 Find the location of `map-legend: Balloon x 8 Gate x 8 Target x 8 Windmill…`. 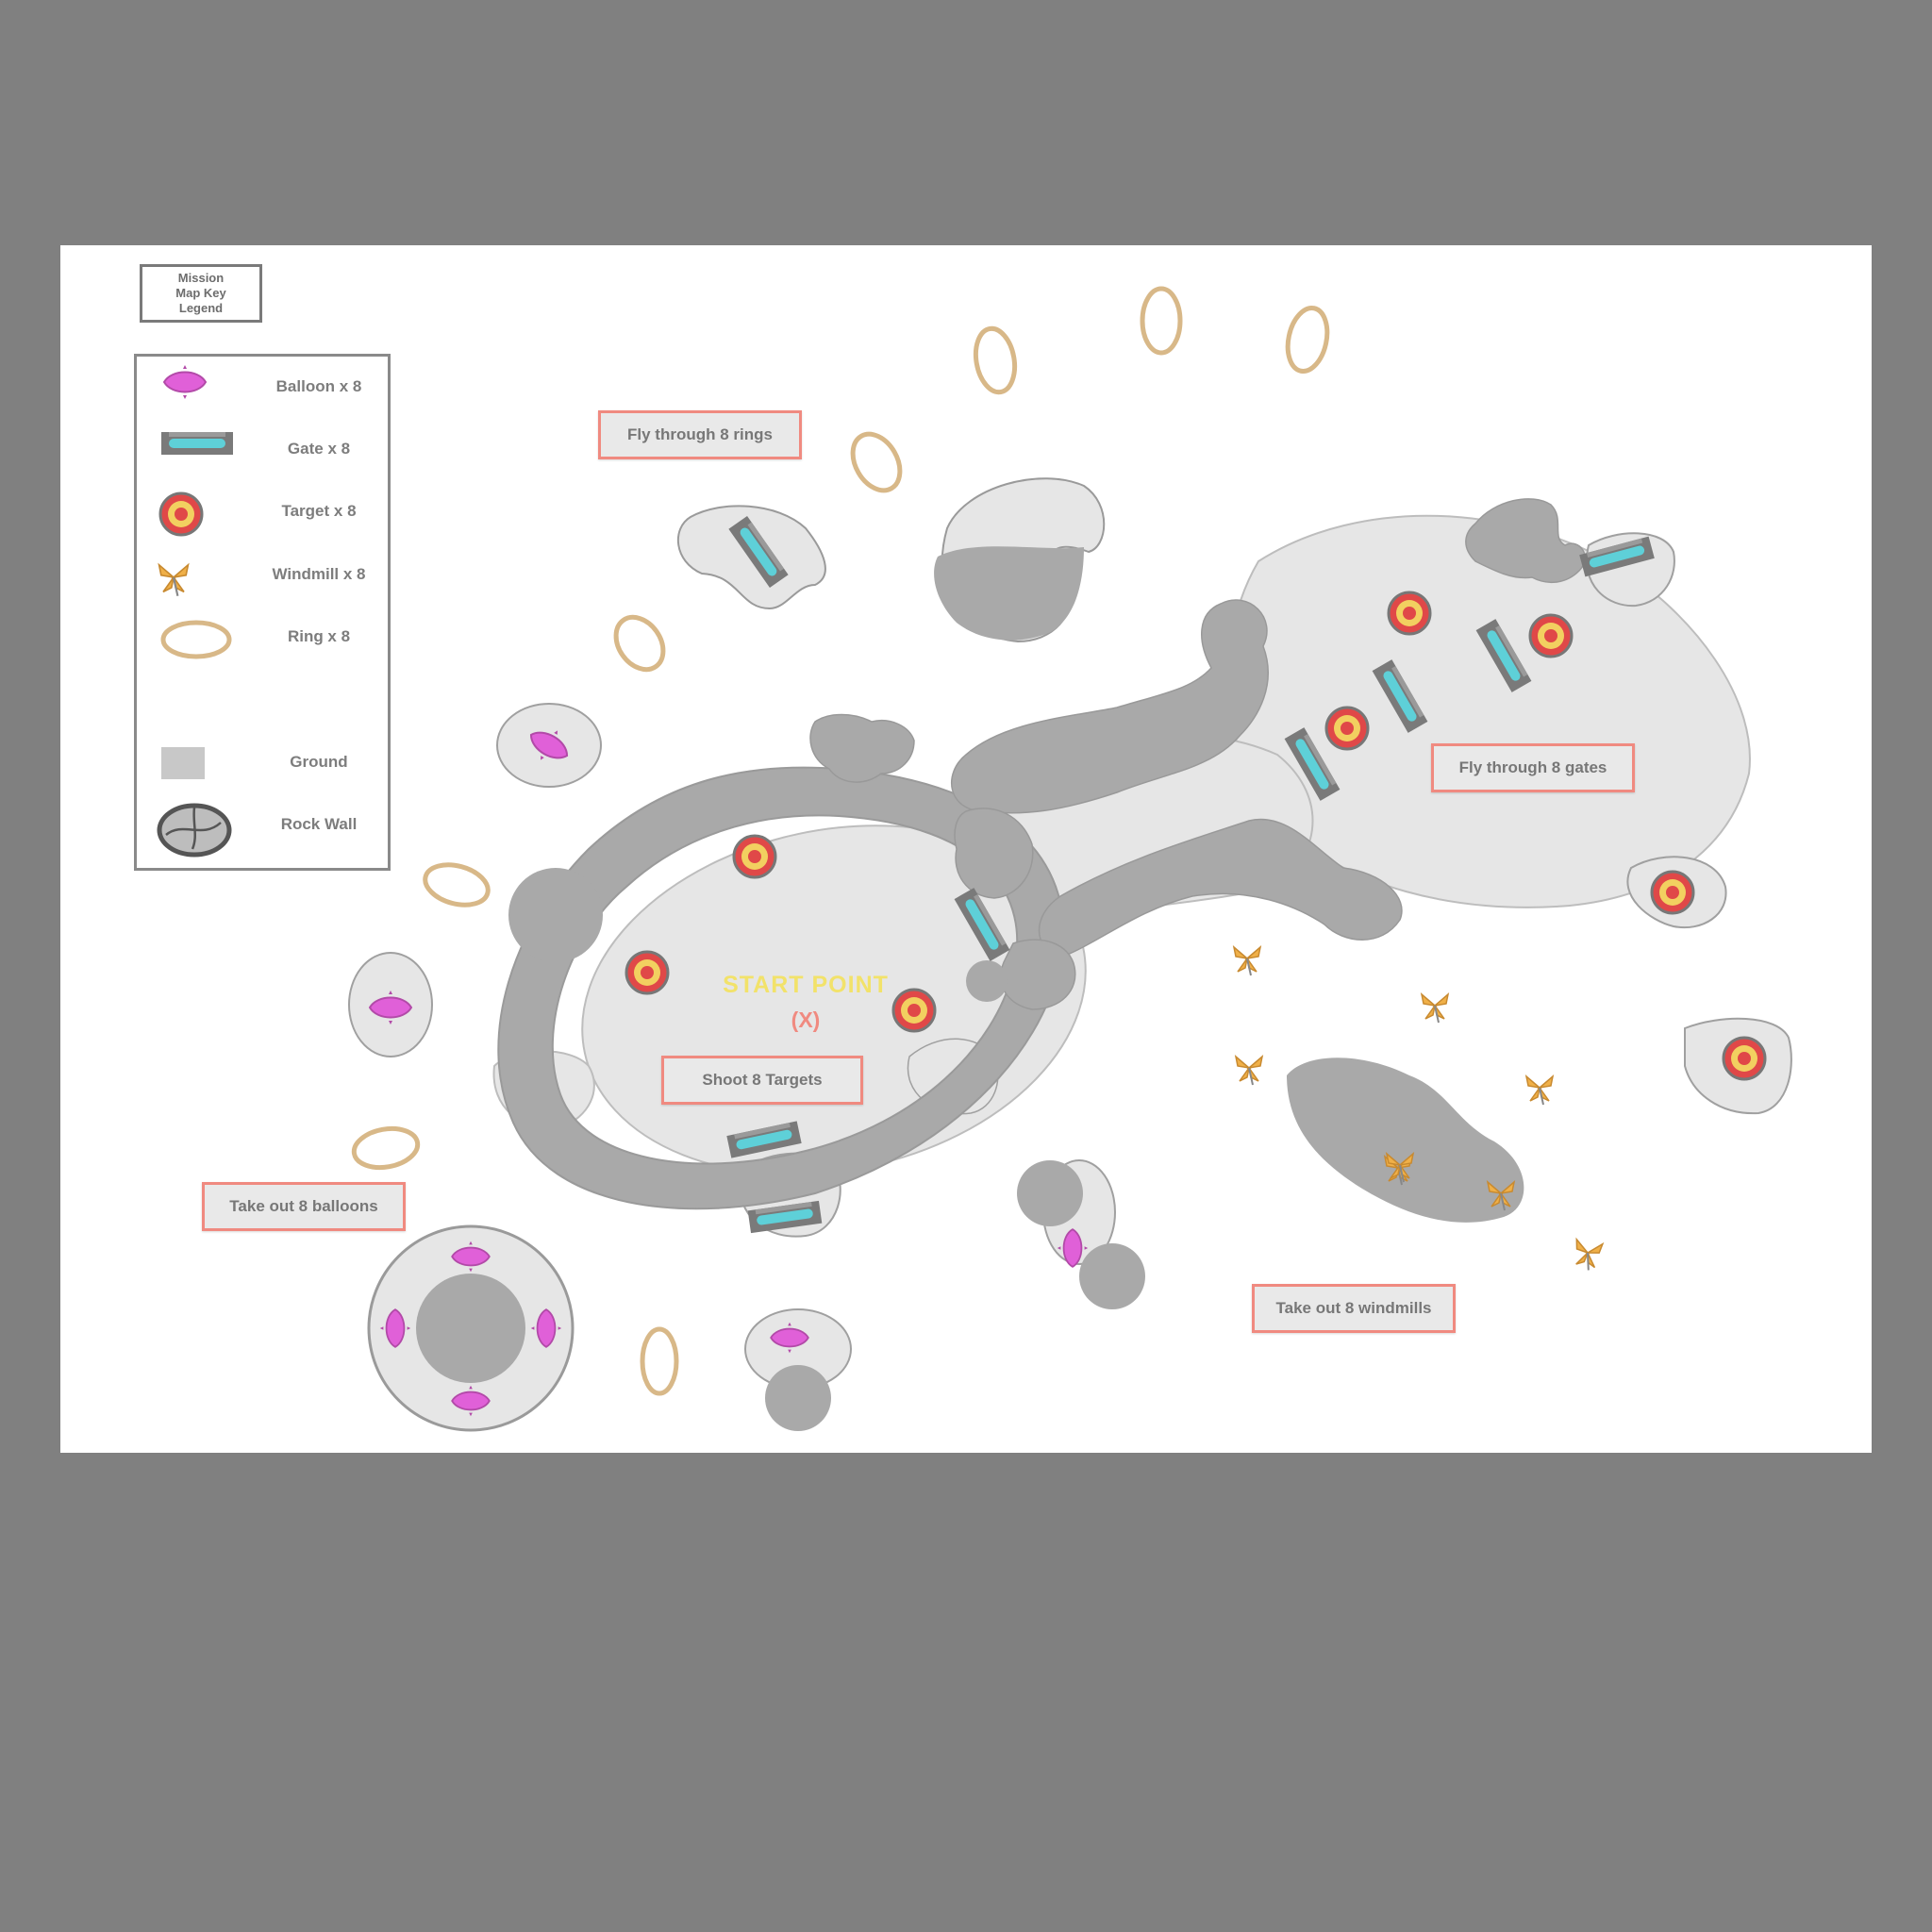

map-legend: Balloon x 8 Gate x 8 Target x 8 Windmill… is located at coordinates (263, 612).